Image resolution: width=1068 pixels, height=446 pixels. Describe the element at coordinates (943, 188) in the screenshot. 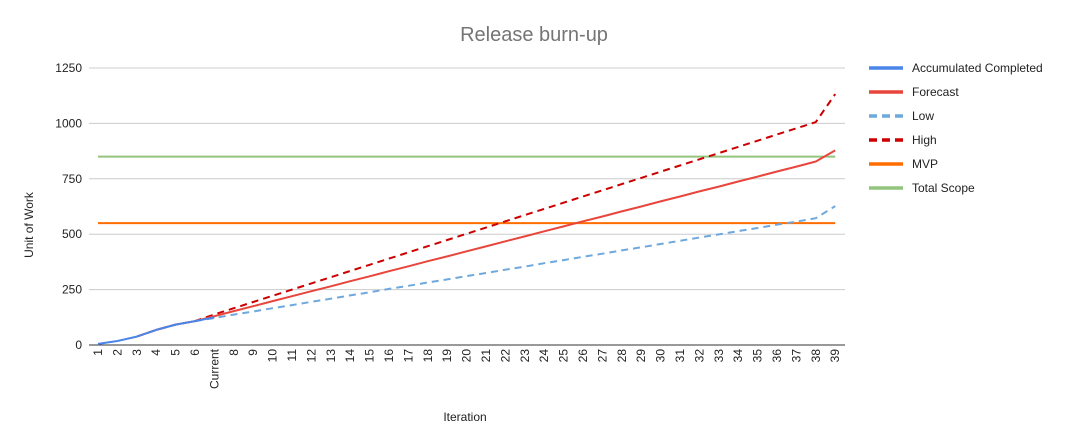

I see `legend-label: Total Scope` at that location.